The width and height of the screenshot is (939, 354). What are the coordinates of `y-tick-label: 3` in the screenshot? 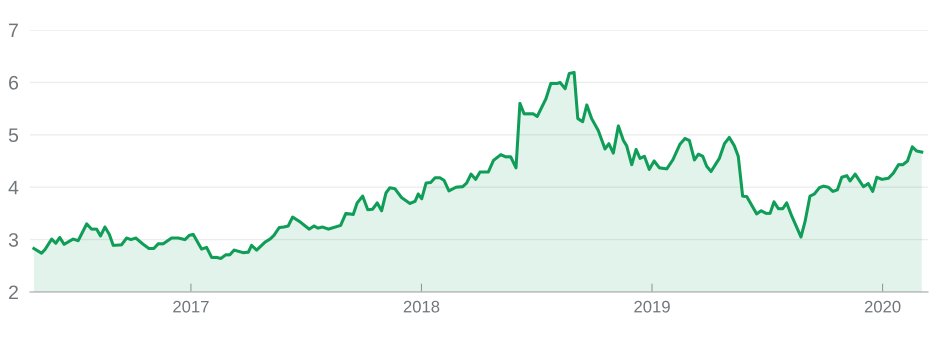 It's located at (13, 240).